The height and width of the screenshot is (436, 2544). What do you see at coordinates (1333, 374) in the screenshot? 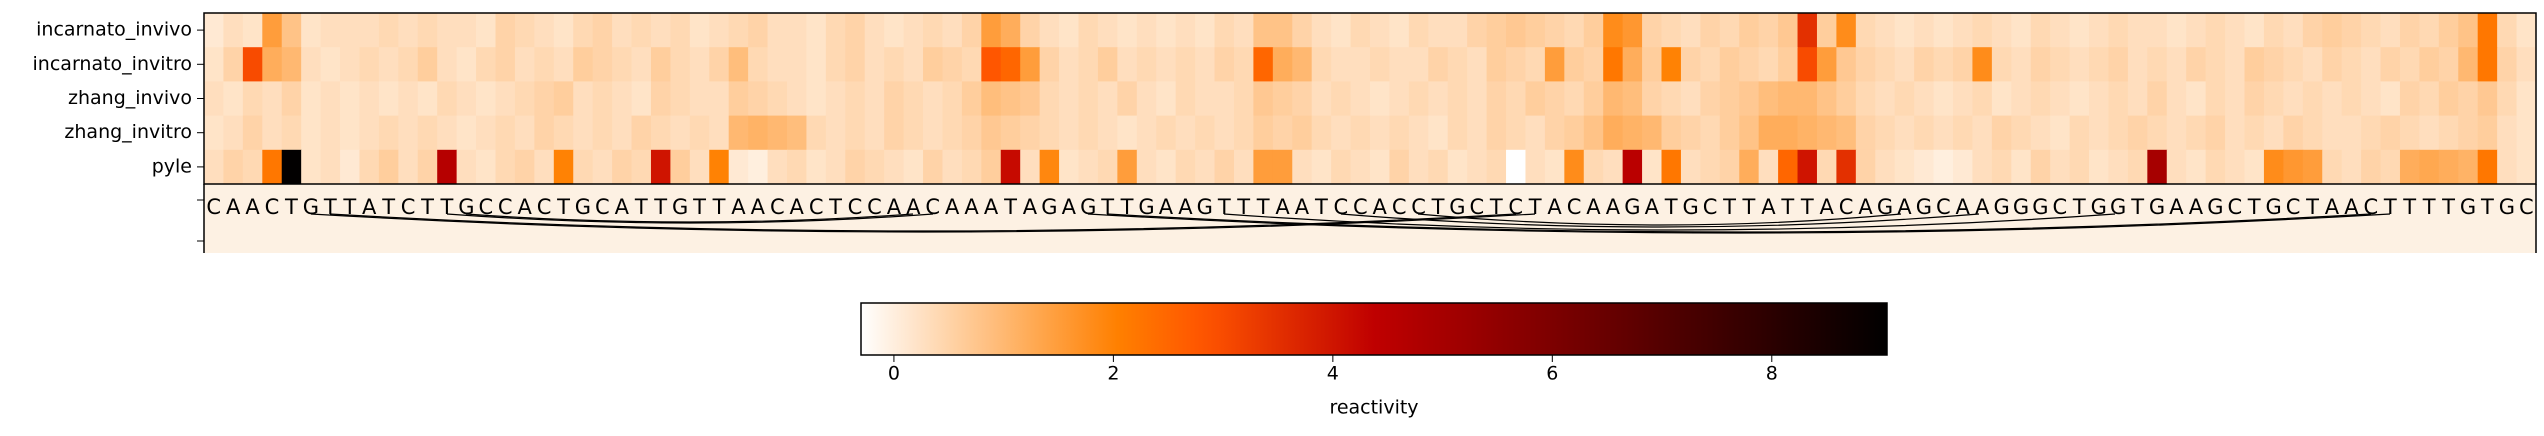
I see `colorbar-tick-label: 4` at bounding box center [1333, 374].